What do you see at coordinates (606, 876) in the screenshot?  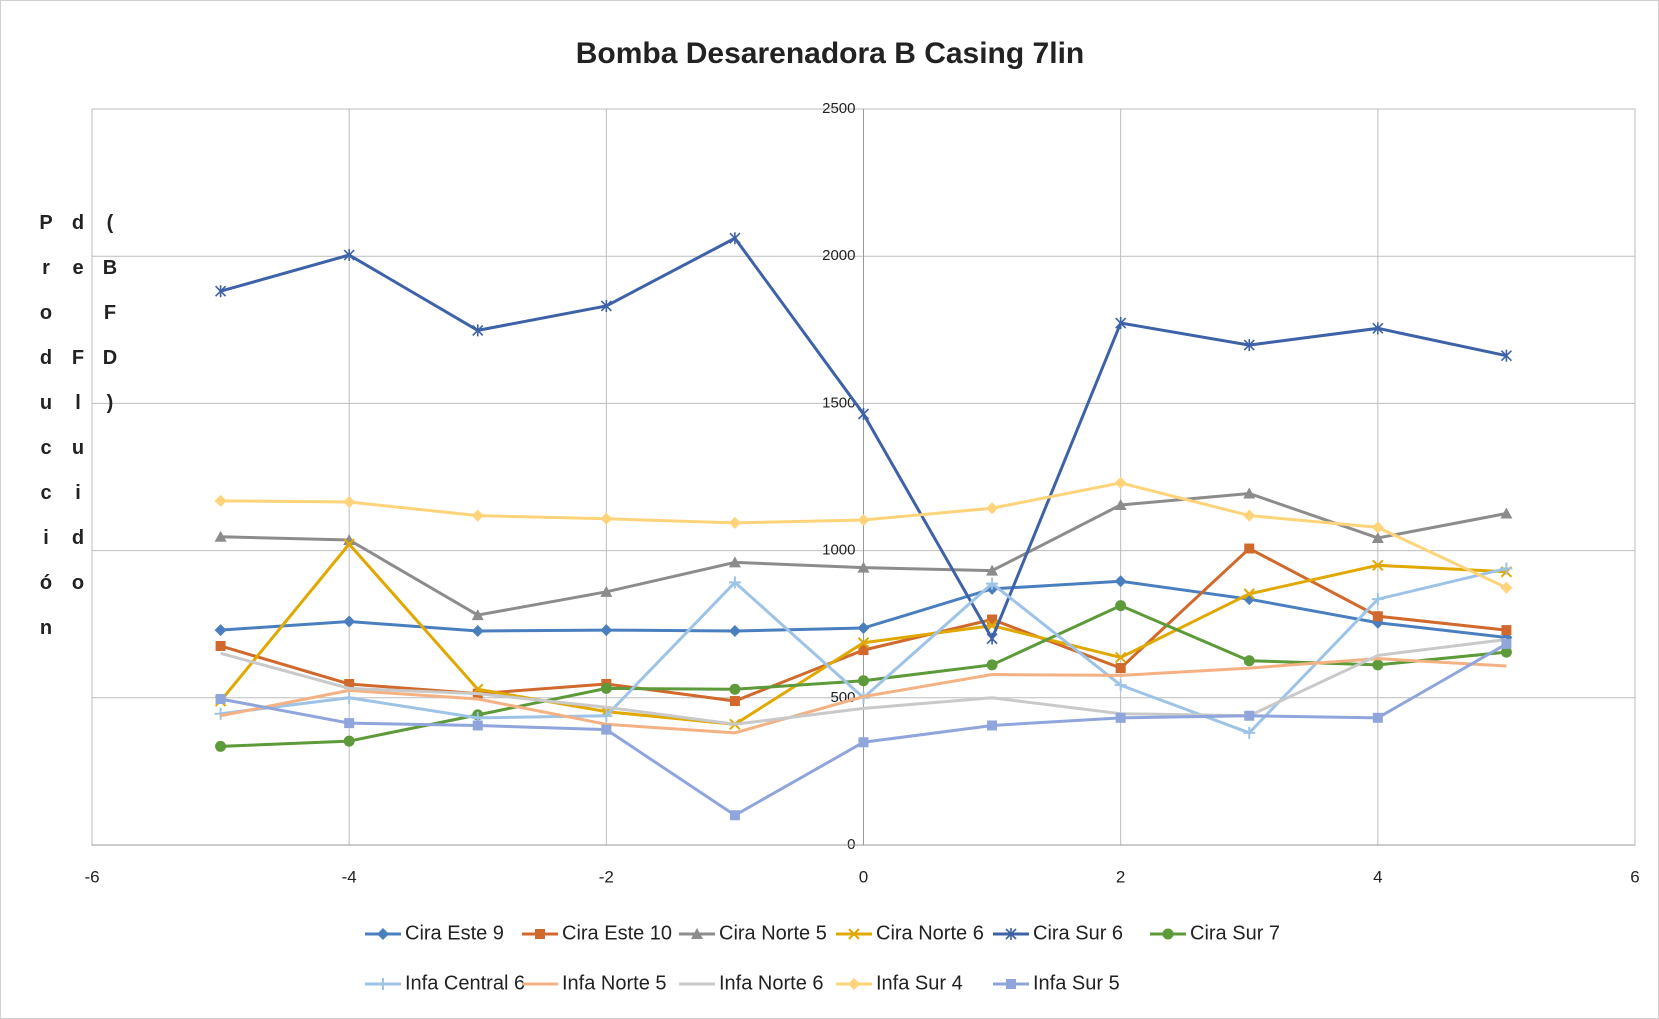 I see `x-tick-label: -2` at bounding box center [606, 876].